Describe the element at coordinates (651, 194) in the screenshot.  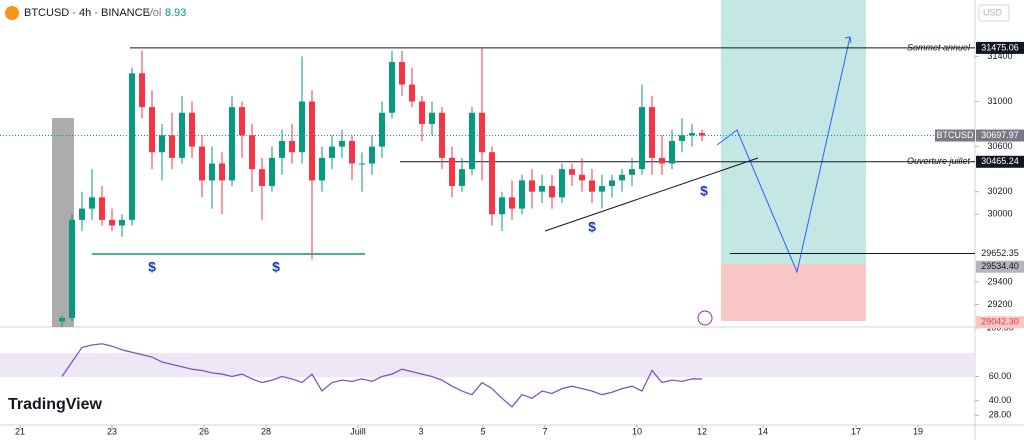
I see `trend-line` at that location.